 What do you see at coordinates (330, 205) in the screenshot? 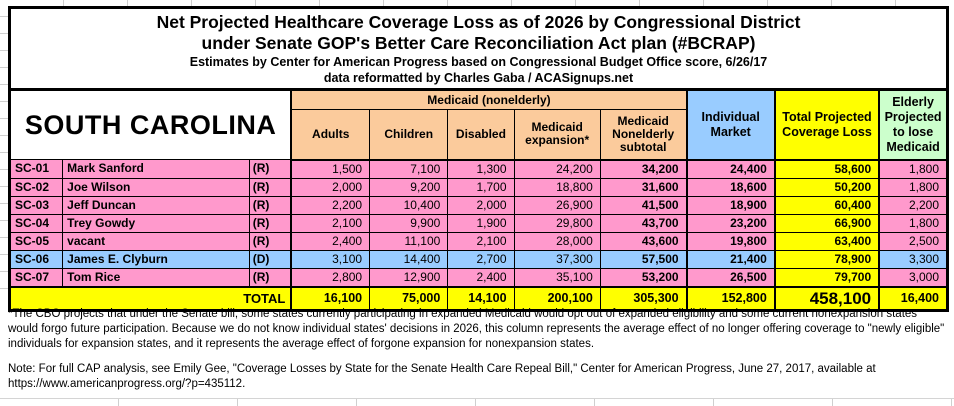
I see `adults-value: 2,200` at bounding box center [330, 205].